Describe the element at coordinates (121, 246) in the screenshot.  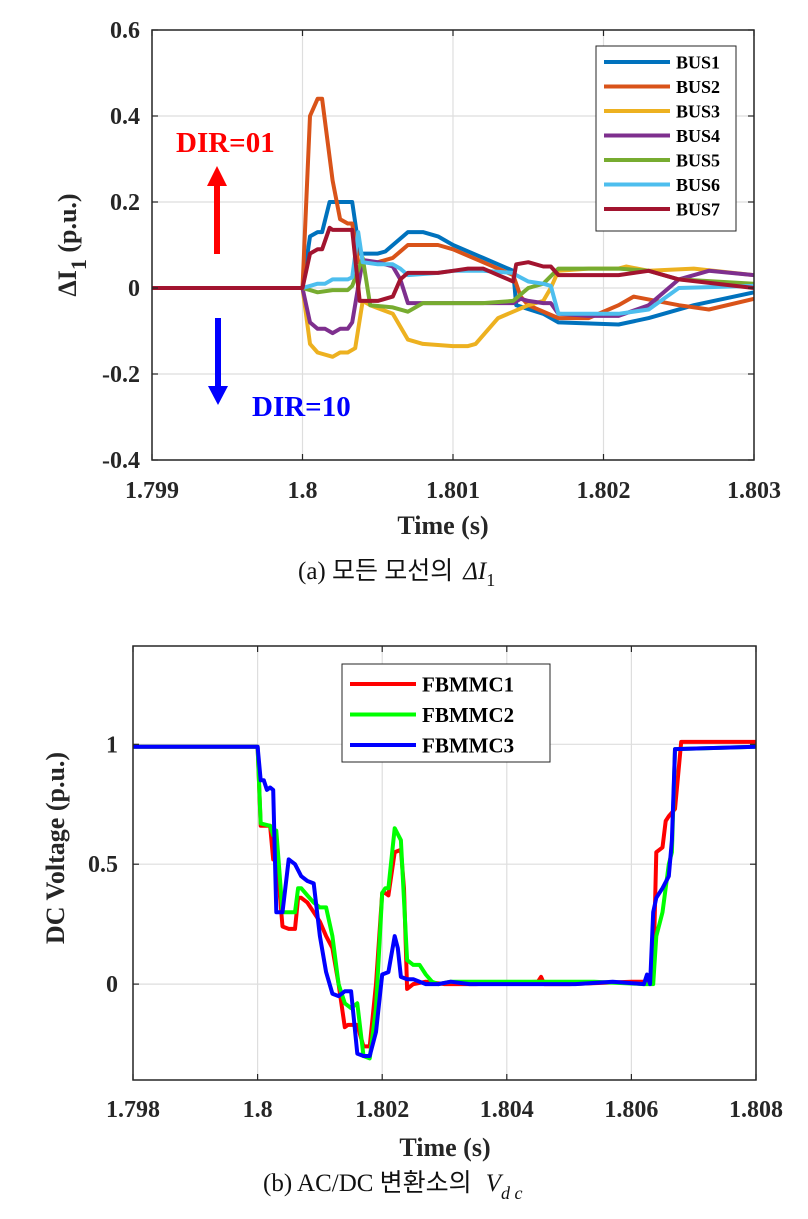
I see `chart-a-y-tick-labels: -0.4 -0.2 0 0.2 0.4 0.6` at that location.